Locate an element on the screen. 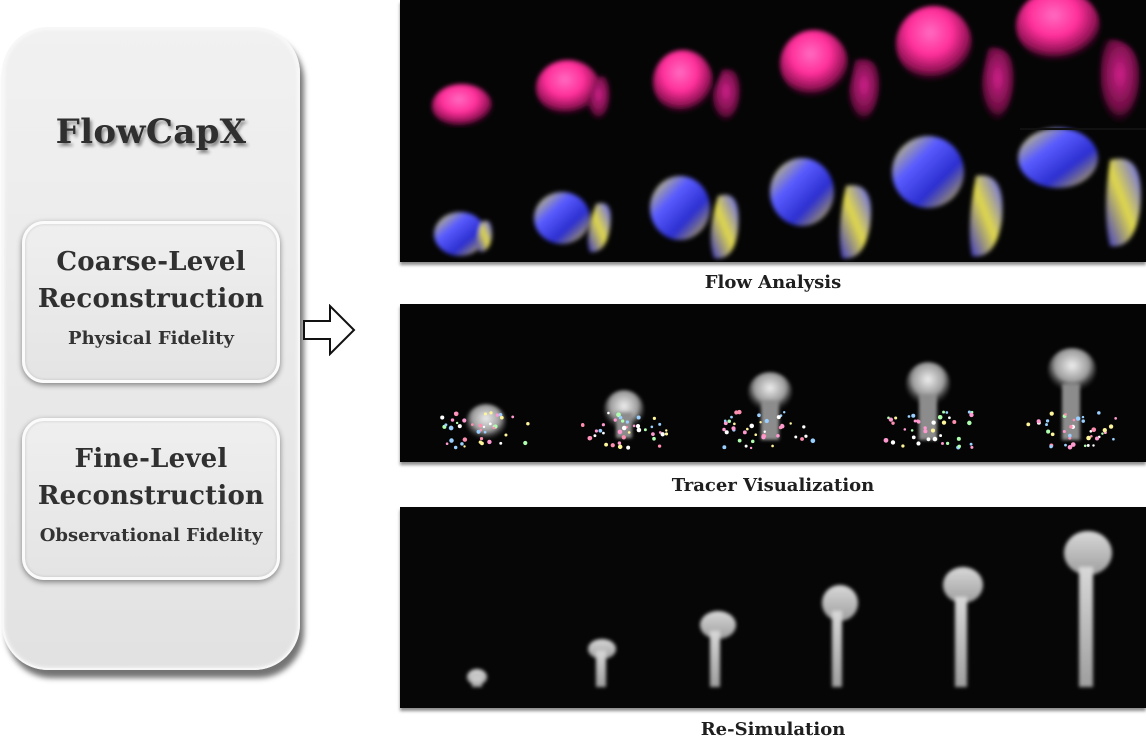 The height and width of the screenshot is (740, 1146). fine-reconstruction-title: Fine-Level Reconstruction is located at coordinates (151, 478).